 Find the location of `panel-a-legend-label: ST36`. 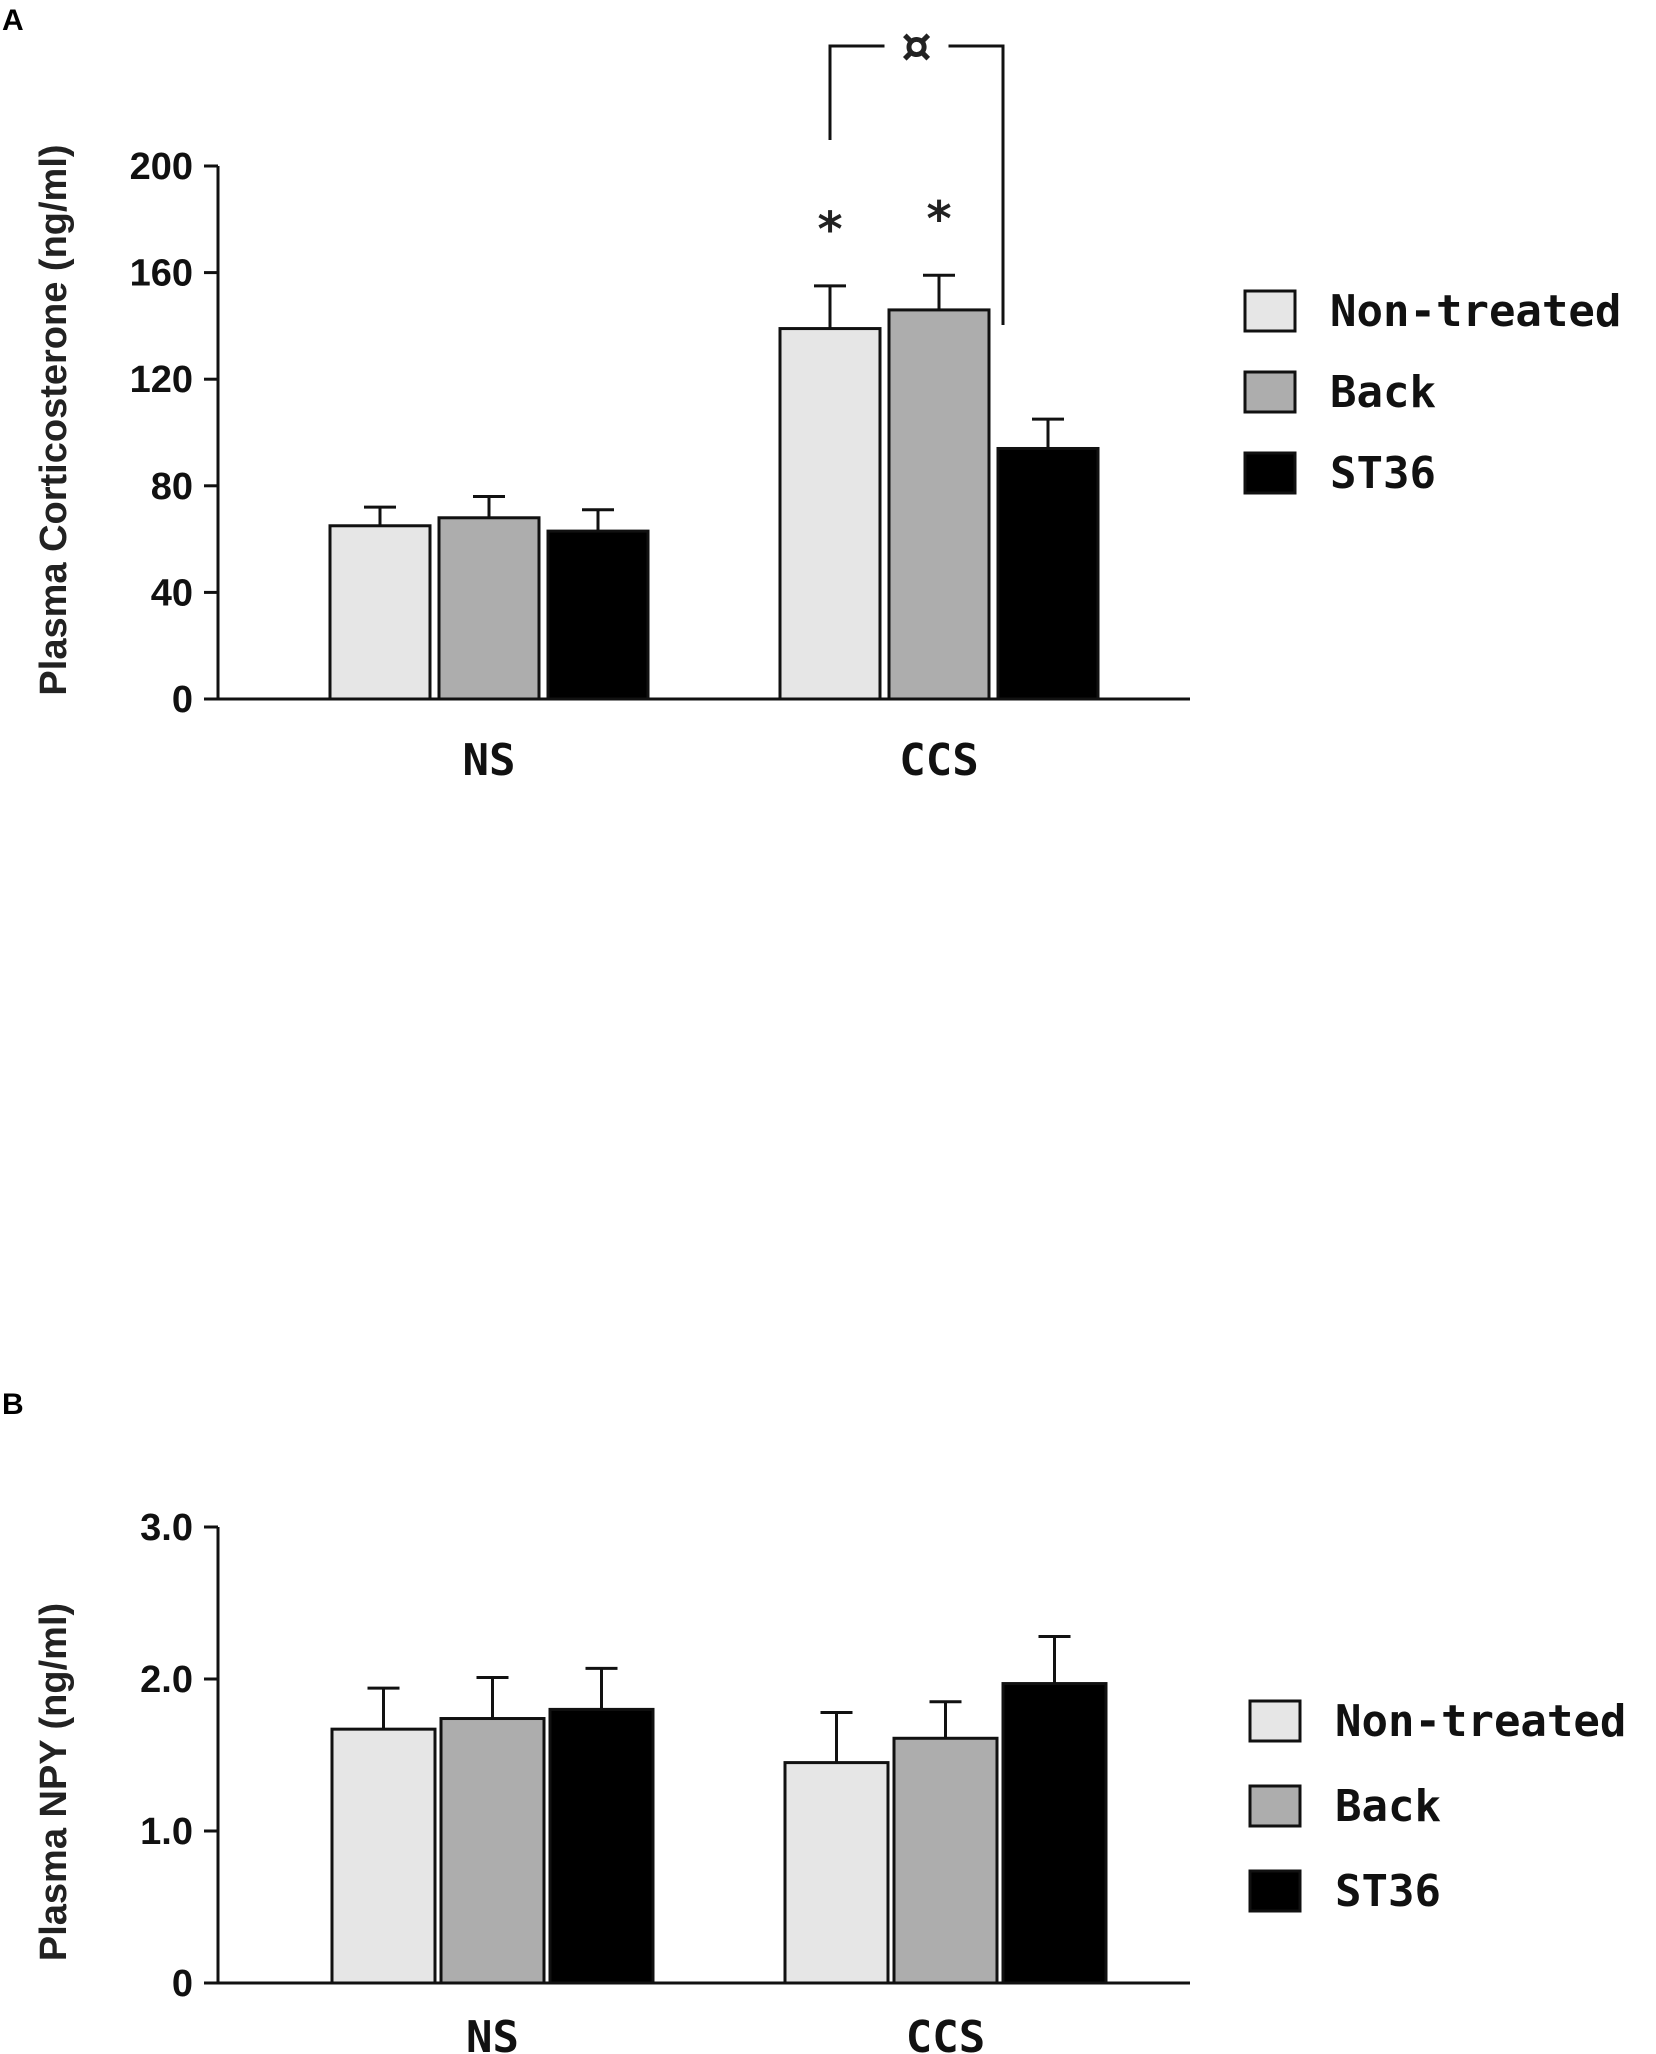

panel-a-legend-label: ST36 is located at coordinates (1383, 473).